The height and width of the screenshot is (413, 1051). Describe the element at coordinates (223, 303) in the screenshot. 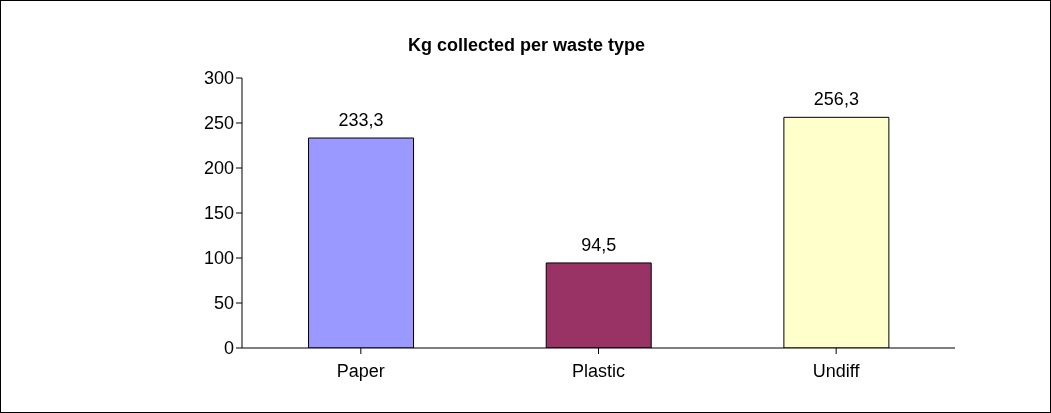

I see `y-tick-label: 50` at that location.